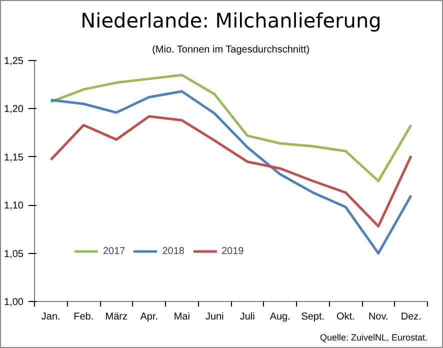 This screenshot has height=348, width=443. Describe the element at coordinates (14, 206) in the screenshot. I see `y-tick-label: 1,10` at that location.